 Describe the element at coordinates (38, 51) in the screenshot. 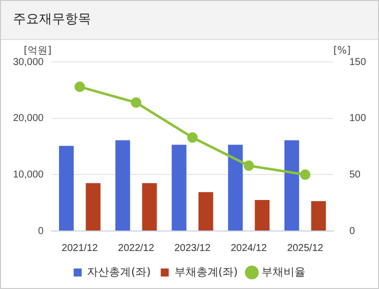

I see `y-axis-title: [억원]` at that location.